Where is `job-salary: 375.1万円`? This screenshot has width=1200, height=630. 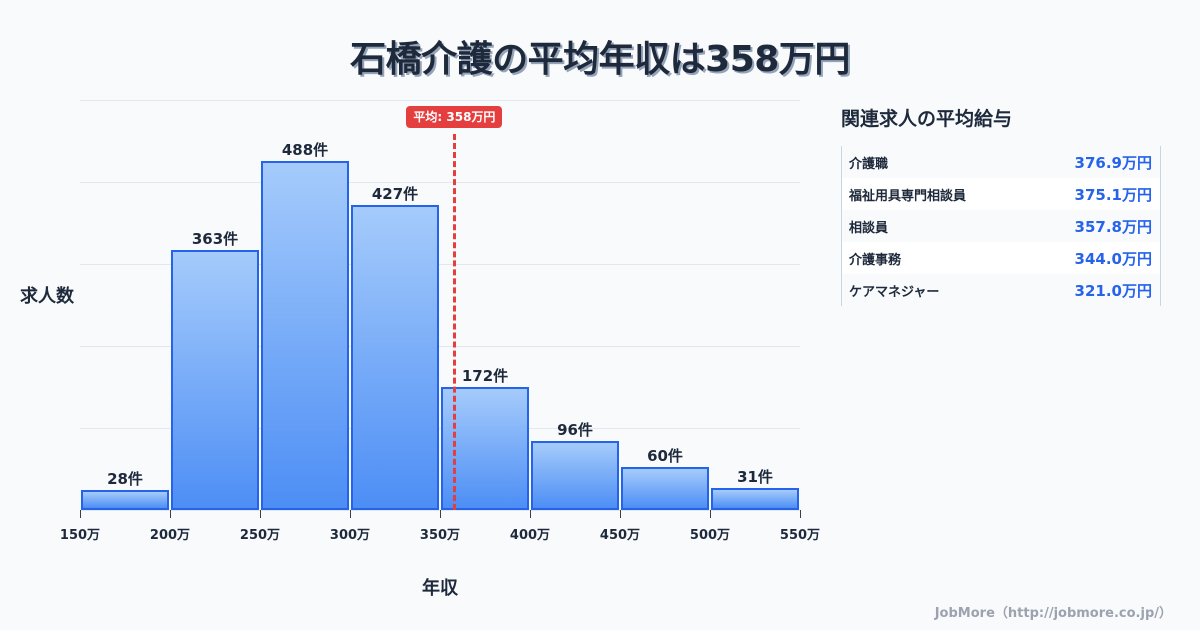
job-salary: 375.1万円 is located at coordinates (1113, 194).